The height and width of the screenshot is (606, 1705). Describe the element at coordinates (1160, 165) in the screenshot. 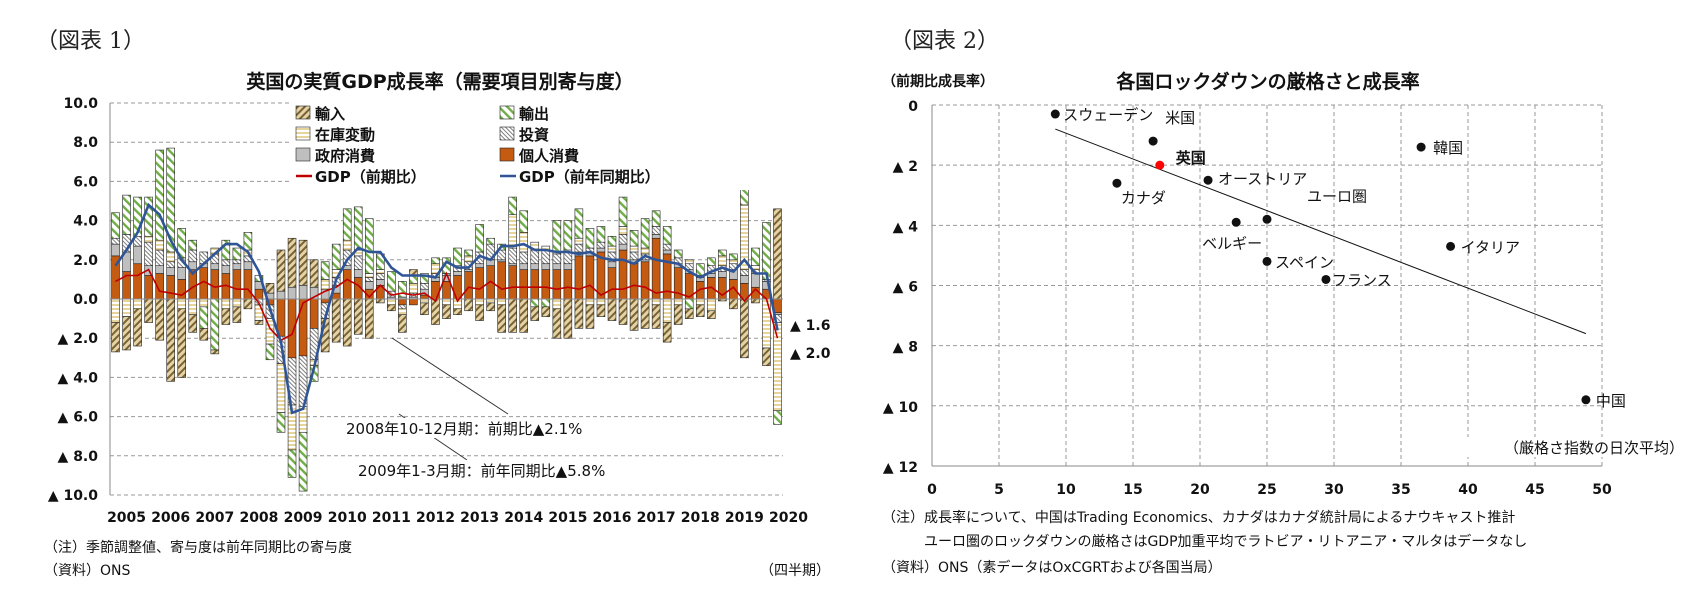

I see `scatter-point` at that location.